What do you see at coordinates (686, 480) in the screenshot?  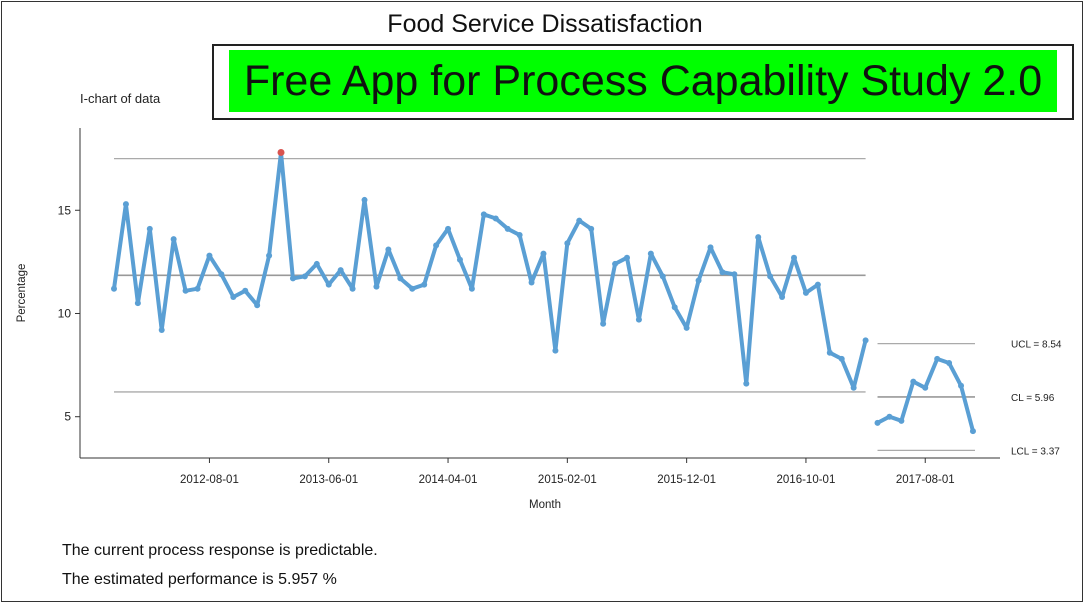 I see `x-tick-label: 2015-12-01` at bounding box center [686, 480].